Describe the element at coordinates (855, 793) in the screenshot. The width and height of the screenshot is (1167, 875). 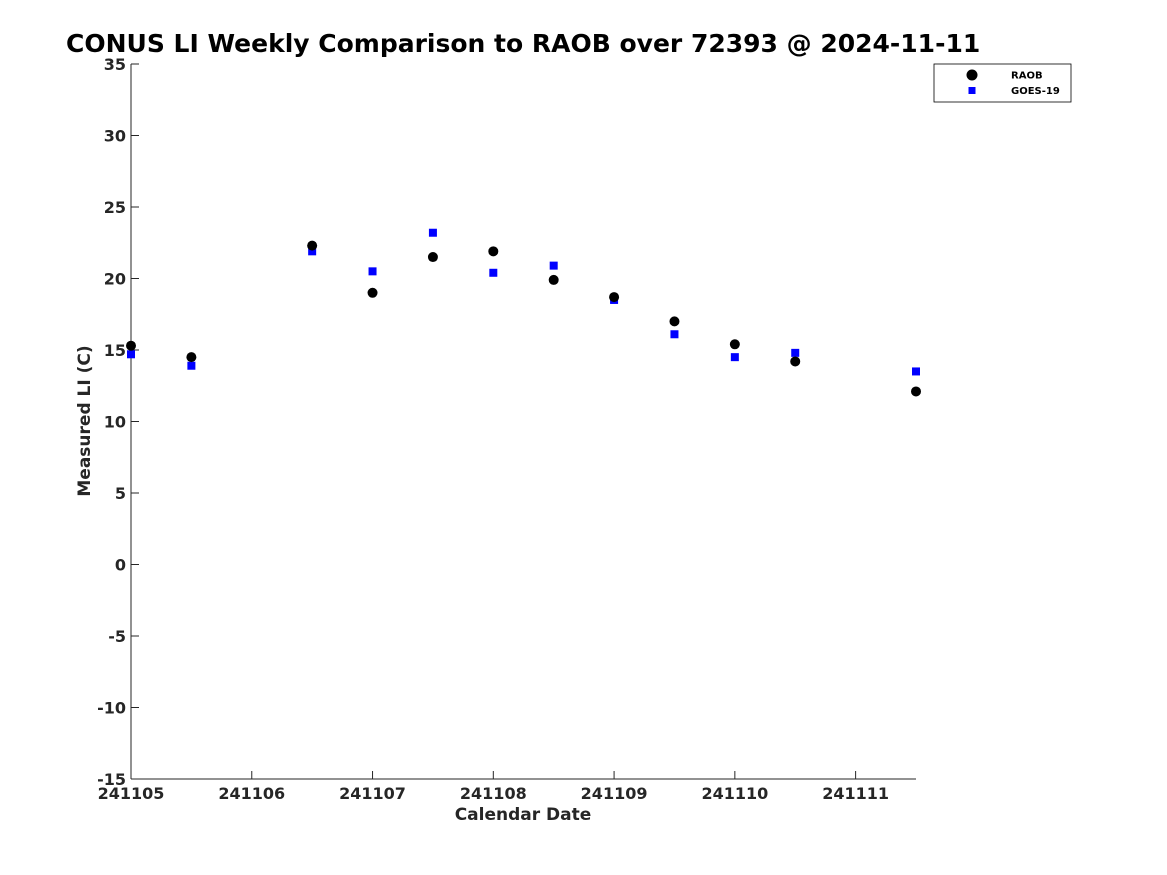
I see `x-tick-label: 241111` at that location.